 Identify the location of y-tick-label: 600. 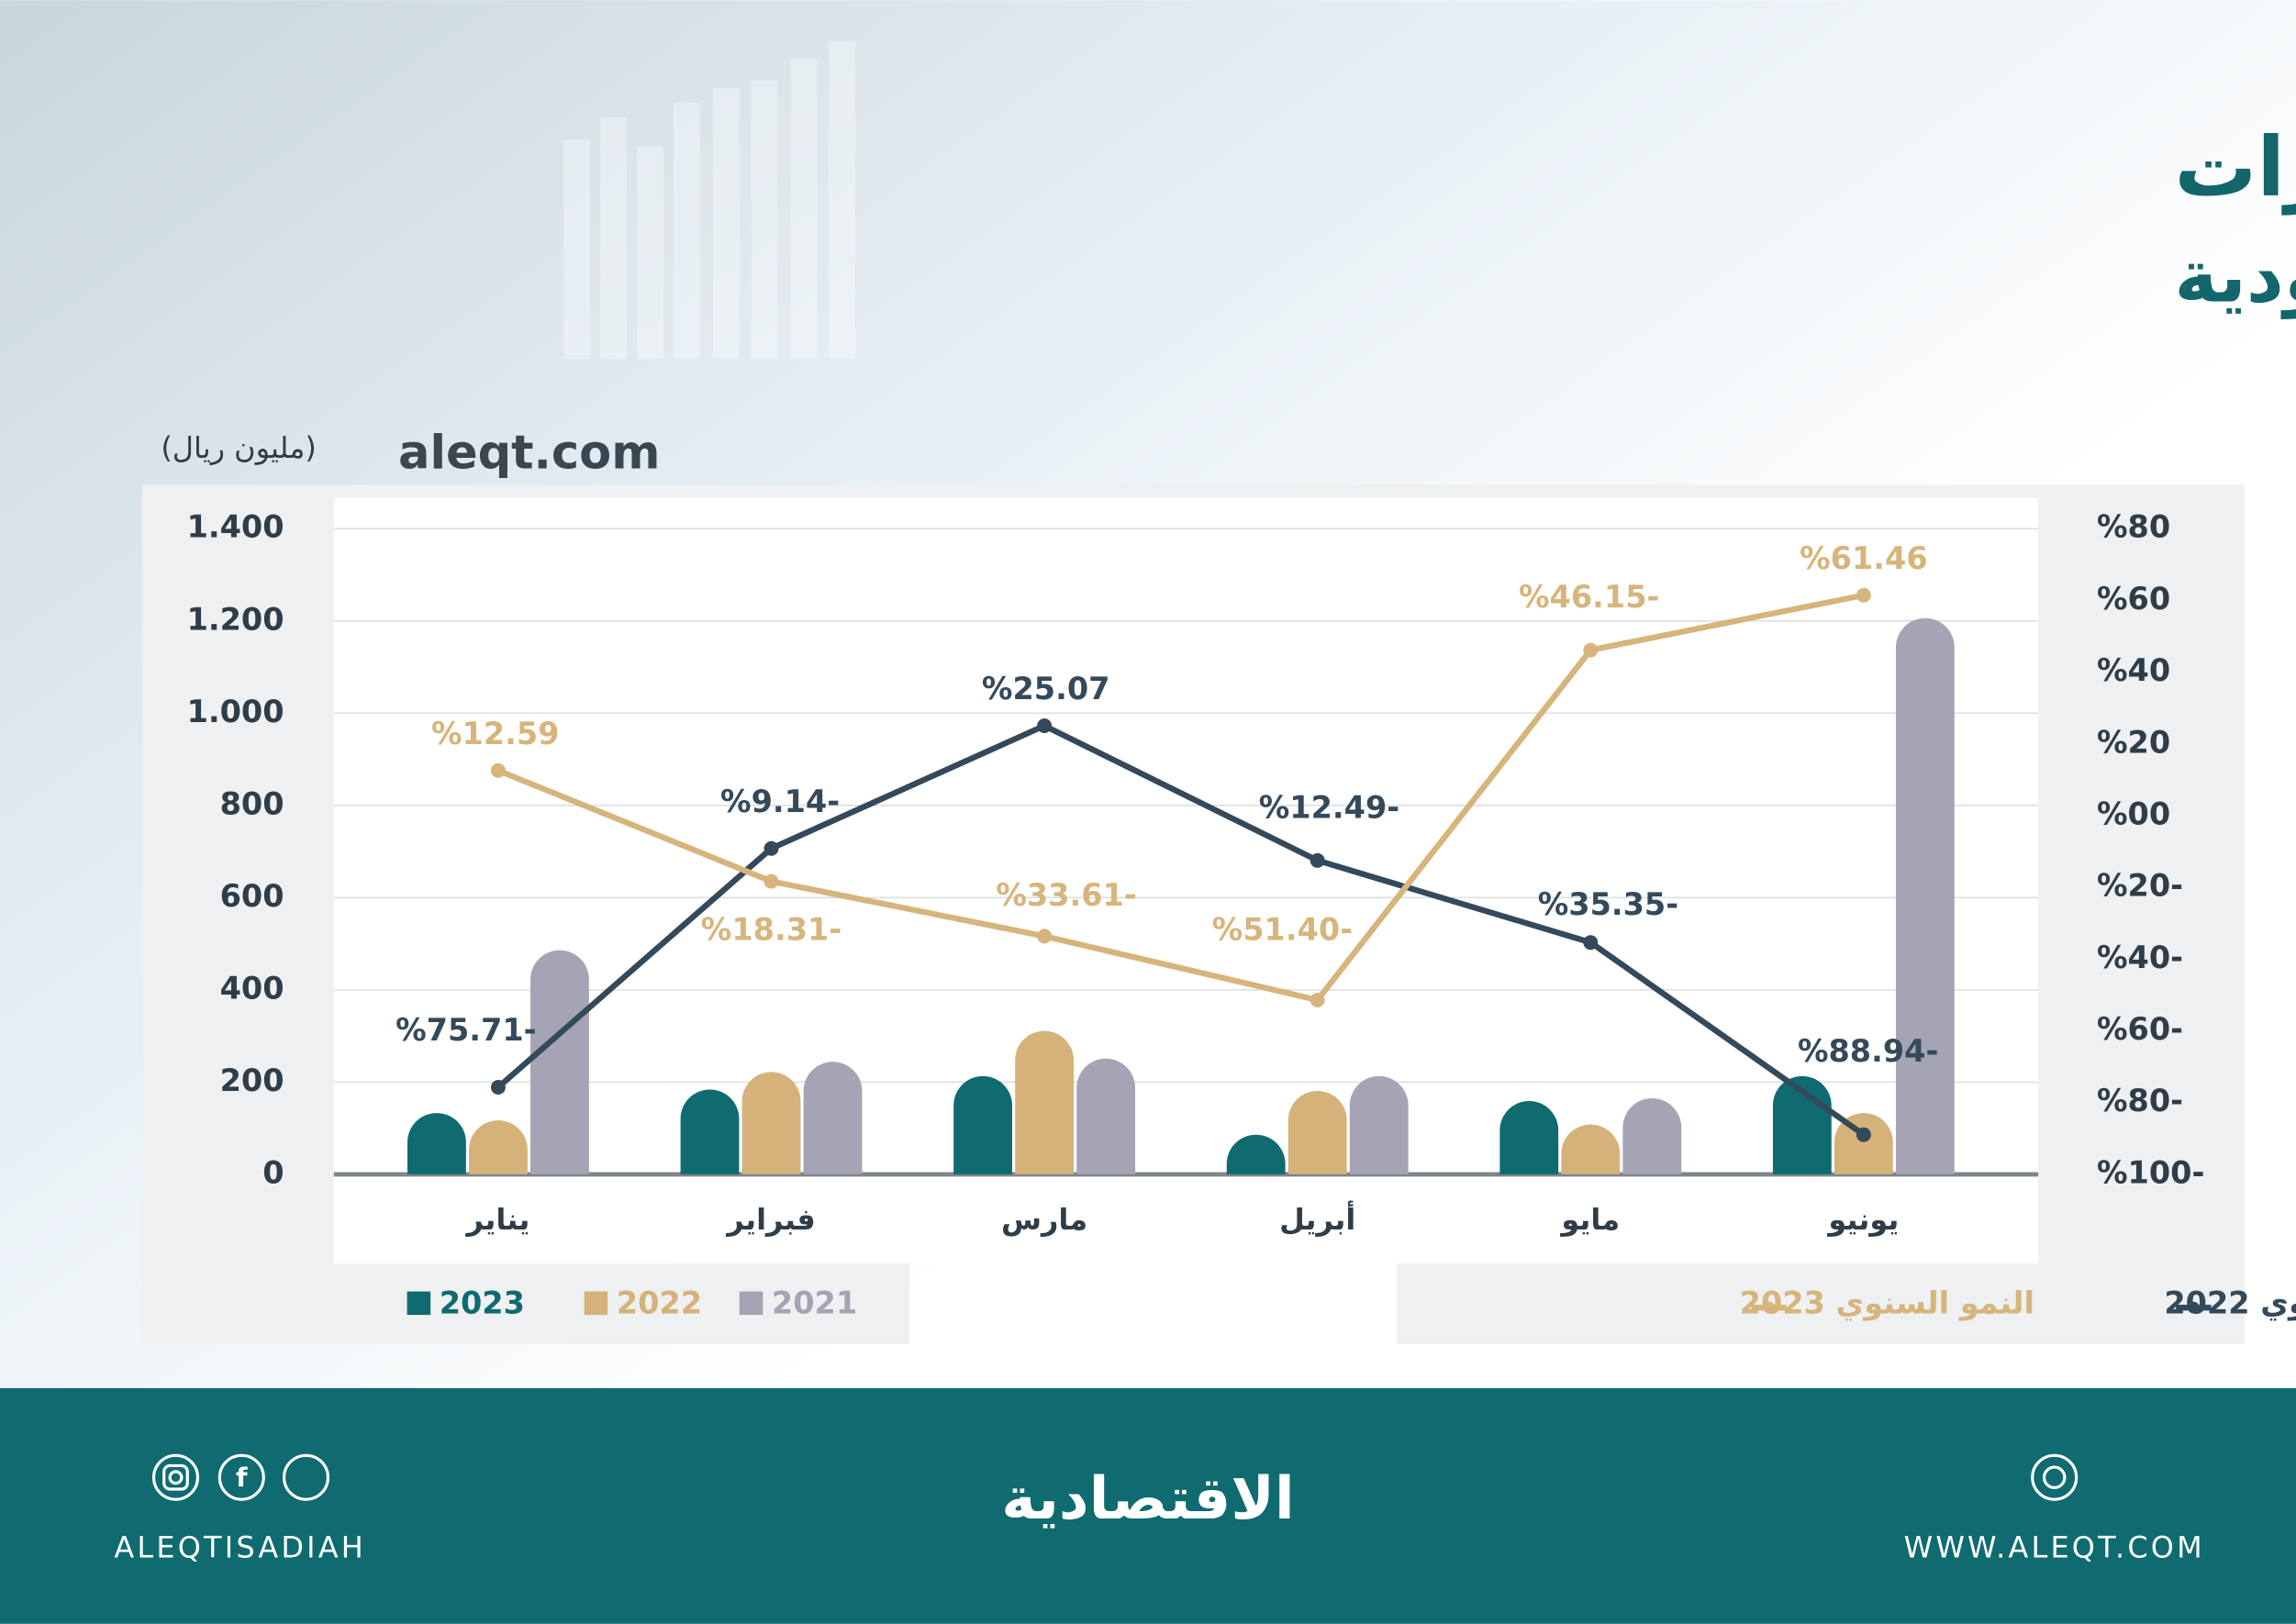
(252, 896).